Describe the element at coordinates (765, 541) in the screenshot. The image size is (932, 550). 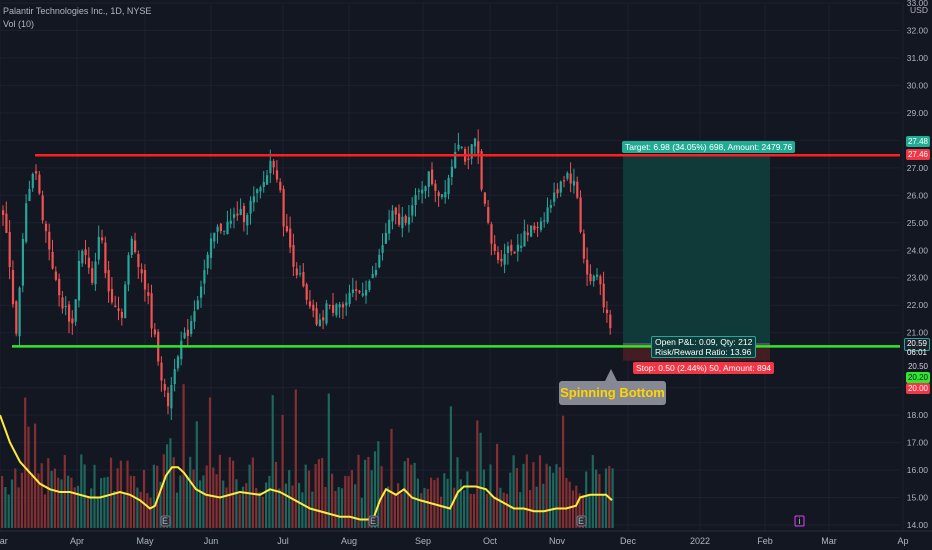
I see `time-tick-label: Feb` at that location.